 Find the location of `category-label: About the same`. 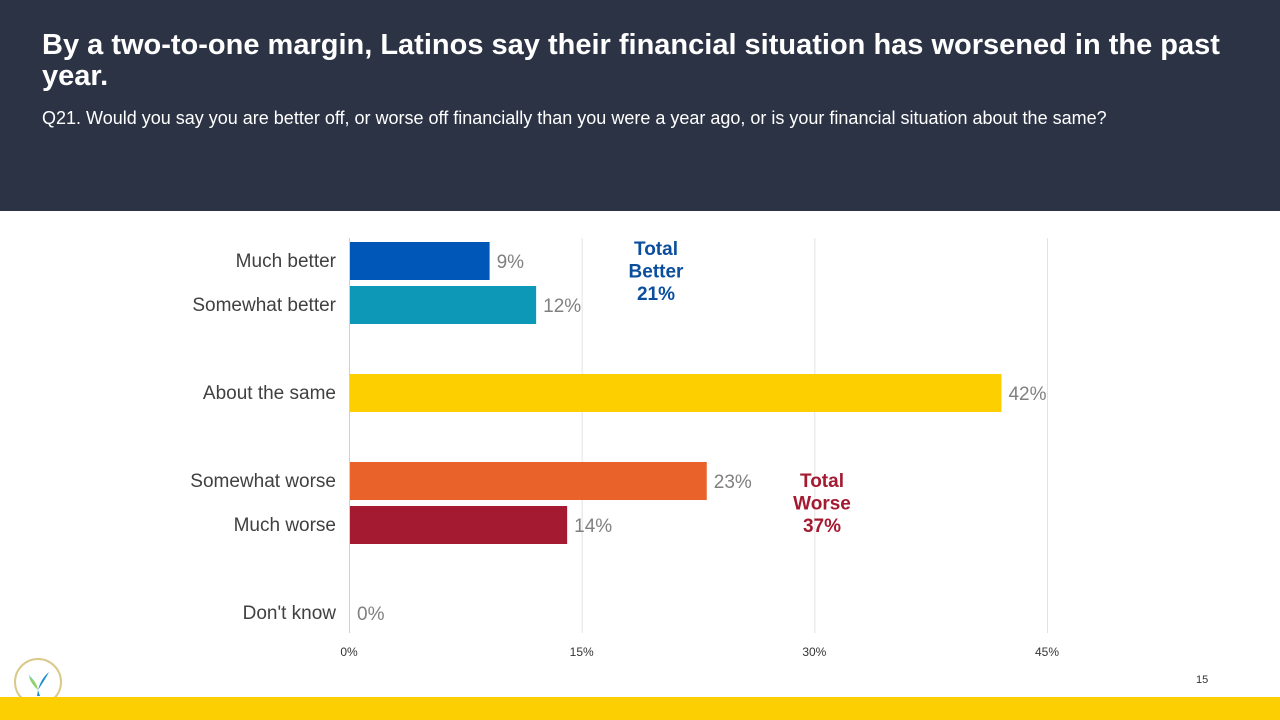

category-label: About the same is located at coordinates (269, 393).